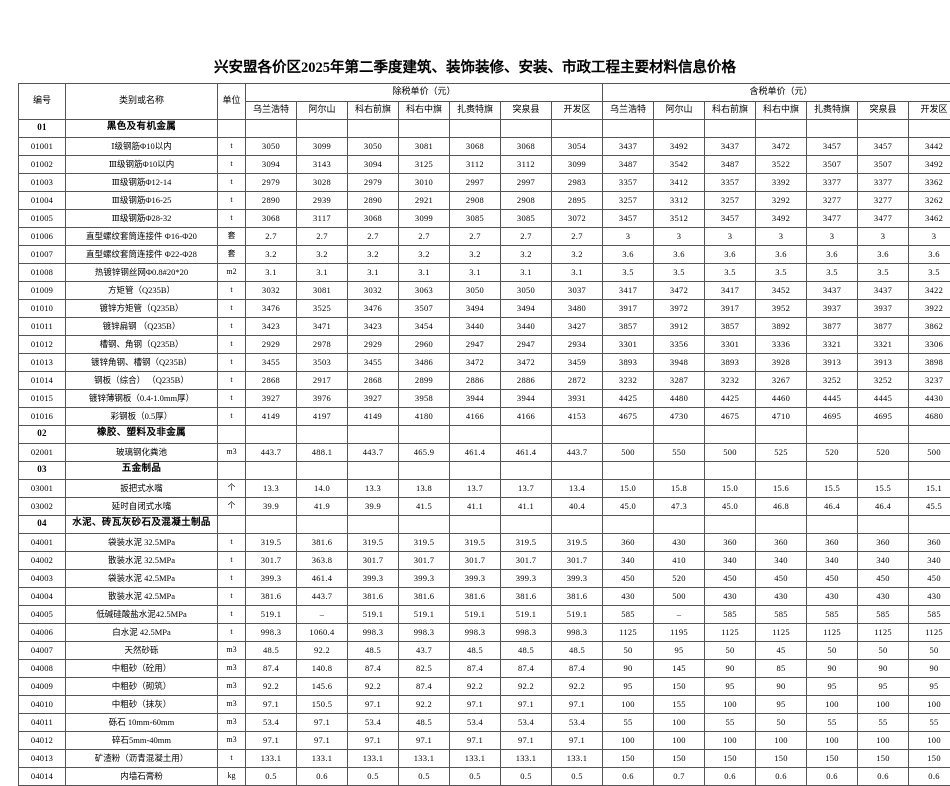 The width and height of the screenshot is (950, 786). I want to click on cell-inc-tax-6: 3237, so click(929, 380).